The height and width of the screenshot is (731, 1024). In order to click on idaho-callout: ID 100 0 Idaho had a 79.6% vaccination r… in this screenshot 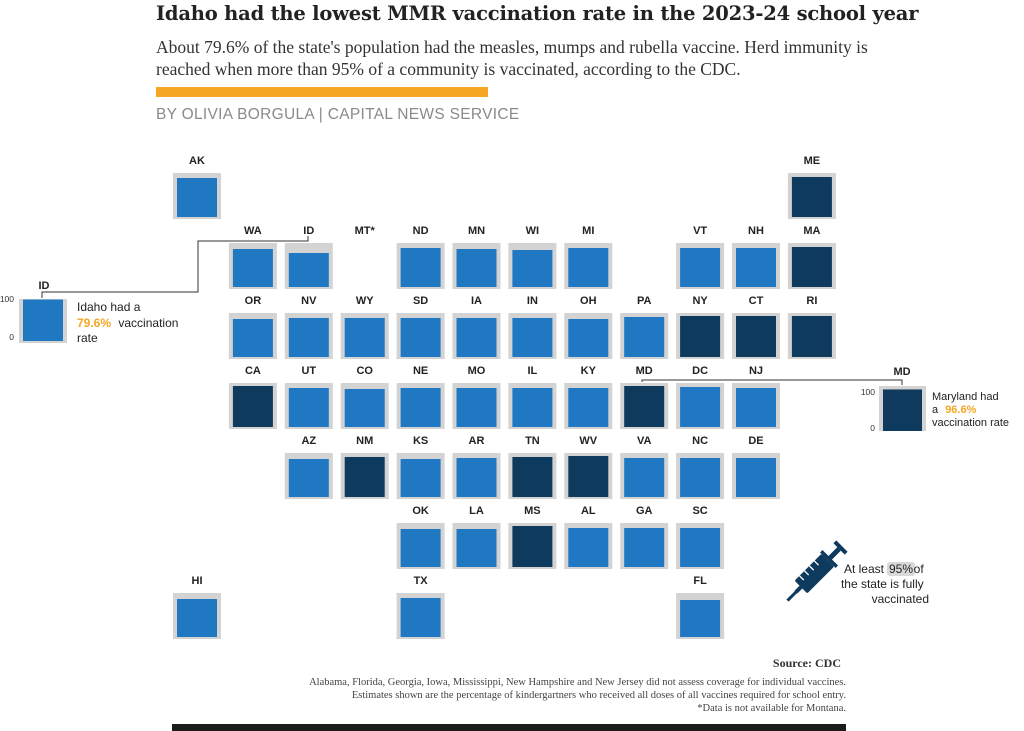, I will do `click(154, 290)`.